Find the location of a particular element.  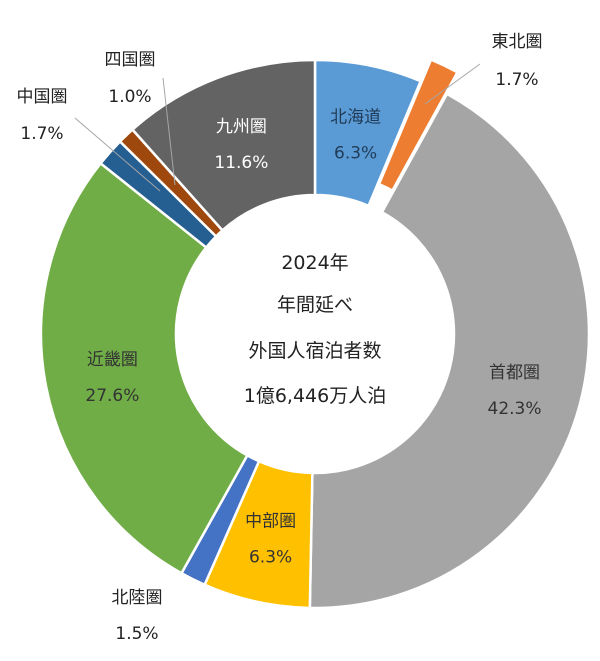

center-line-3: 外国人宿泊者数 is located at coordinates (314, 351).